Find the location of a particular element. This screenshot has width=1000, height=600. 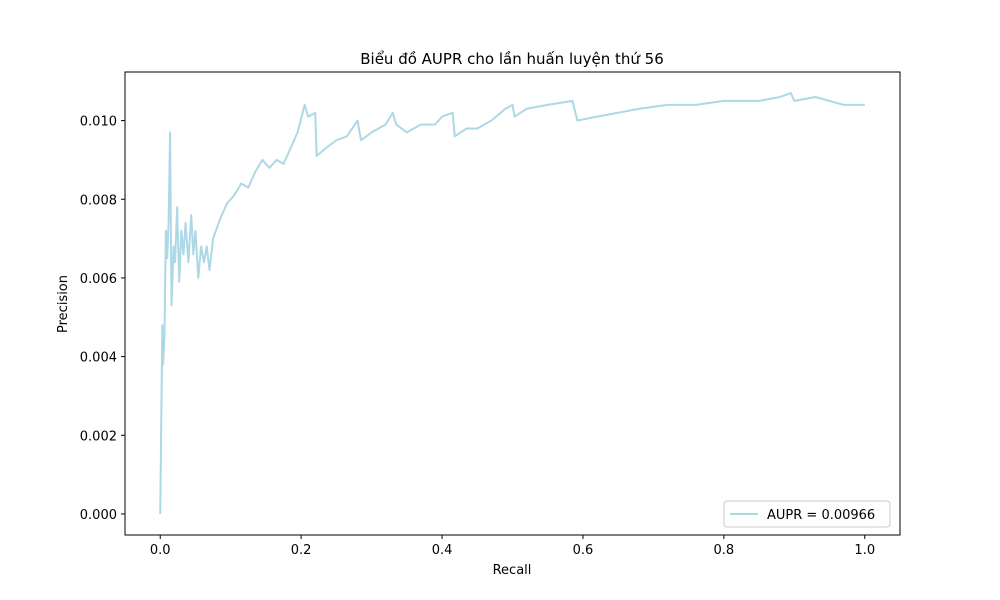

x-tick-label: 0.4 is located at coordinates (442, 550).